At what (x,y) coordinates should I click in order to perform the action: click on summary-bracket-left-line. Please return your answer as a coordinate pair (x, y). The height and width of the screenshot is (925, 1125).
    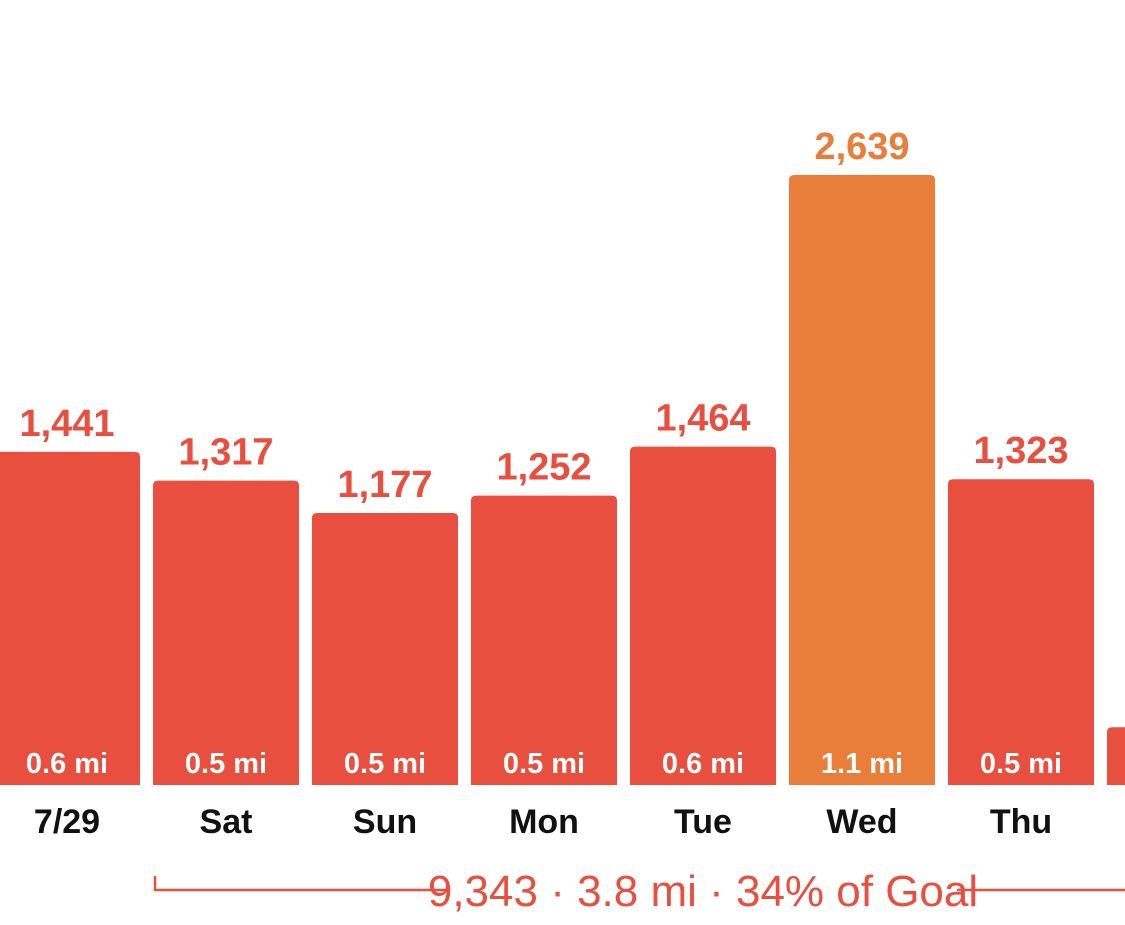
    Looking at the image, I should click on (301, 884).